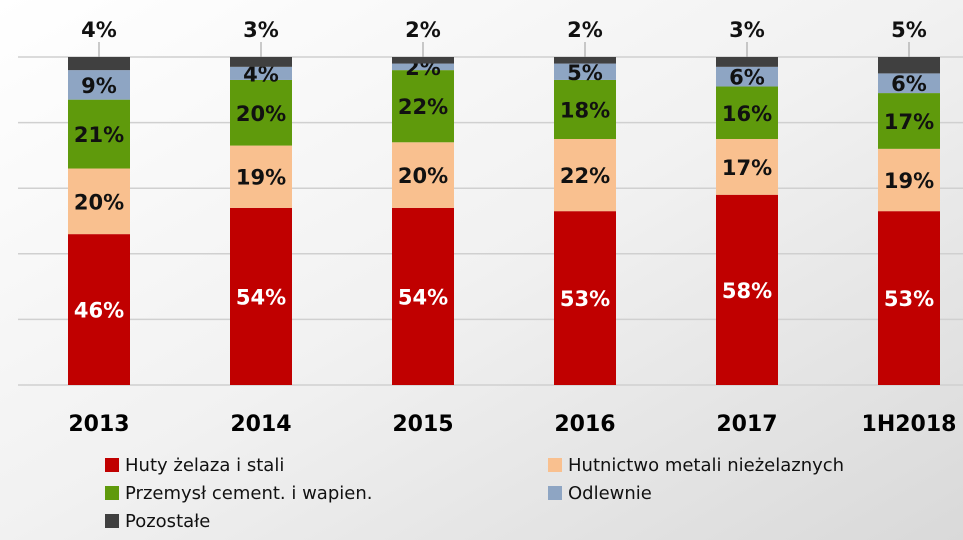  What do you see at coordinates (706, 465) in the screenshot?
I see `legend-label: Hutnictwo metali nieżelaznych` at bounding box center [706, 465].